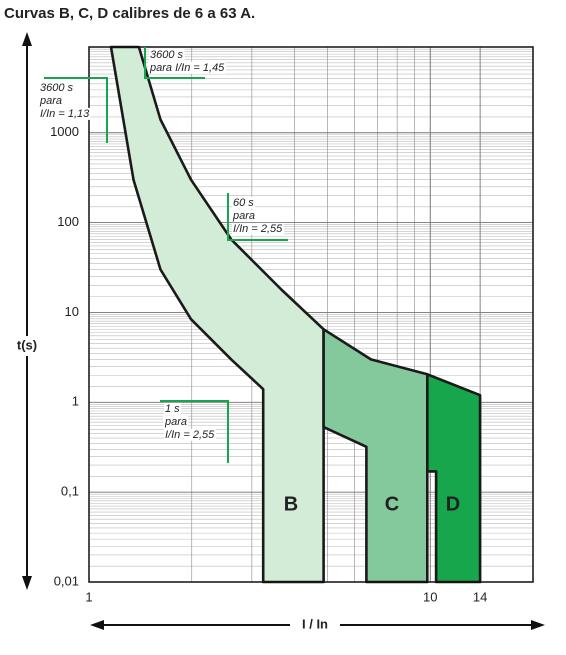 Image resolution: width=566 pixels, height=655 pixels. I want to click on y-tick-label: 100, so click(68, 221).